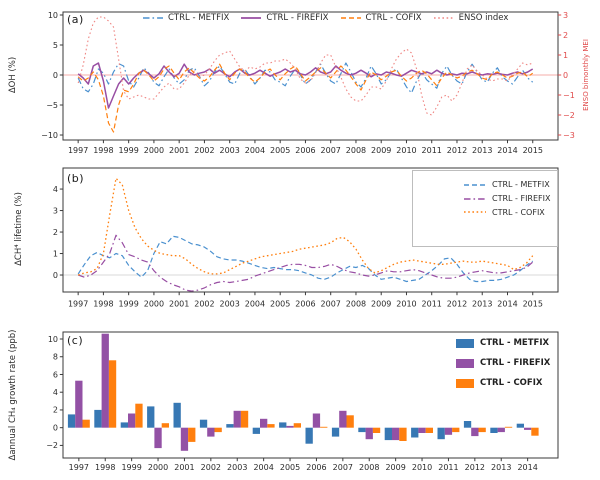  I want to click on svg-text: −1, so click(569, 95).